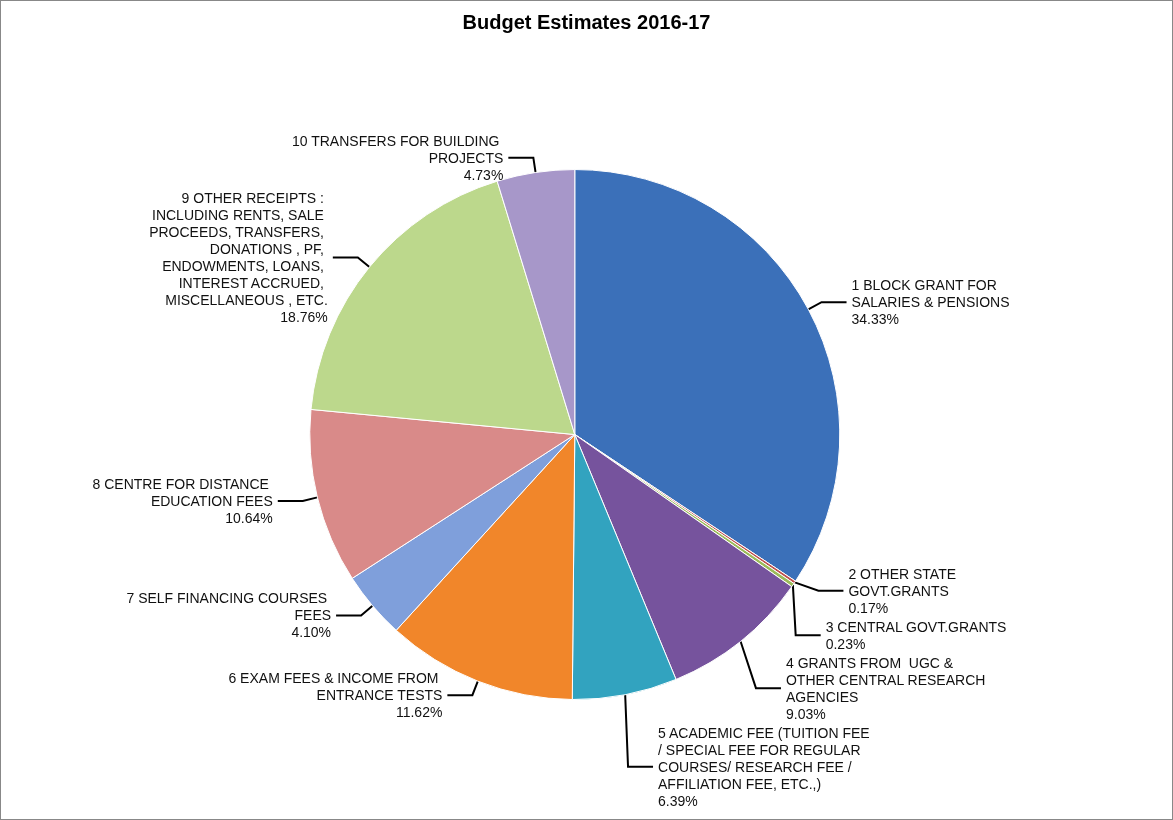  Describe the element at coordinates (930, 294) in the screenshot. I see `slice-label: 1 BLOCK GRANT FOR SALARIES & PENSIONS` at that location.